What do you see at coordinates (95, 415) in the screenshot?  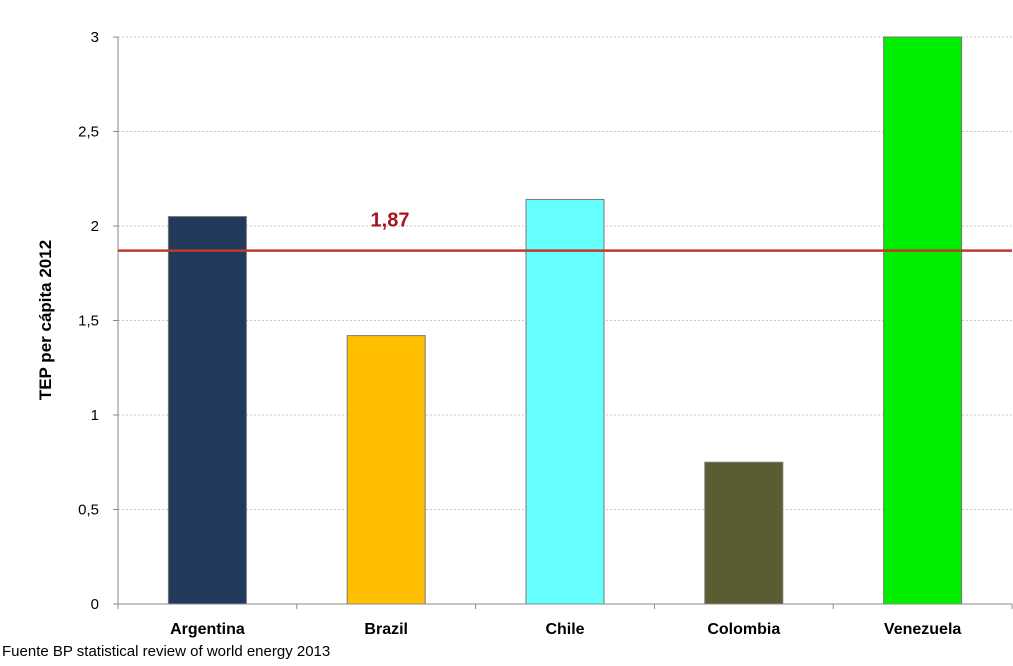 I see `y-tick-label: 1` at bounding box center [95, 415].